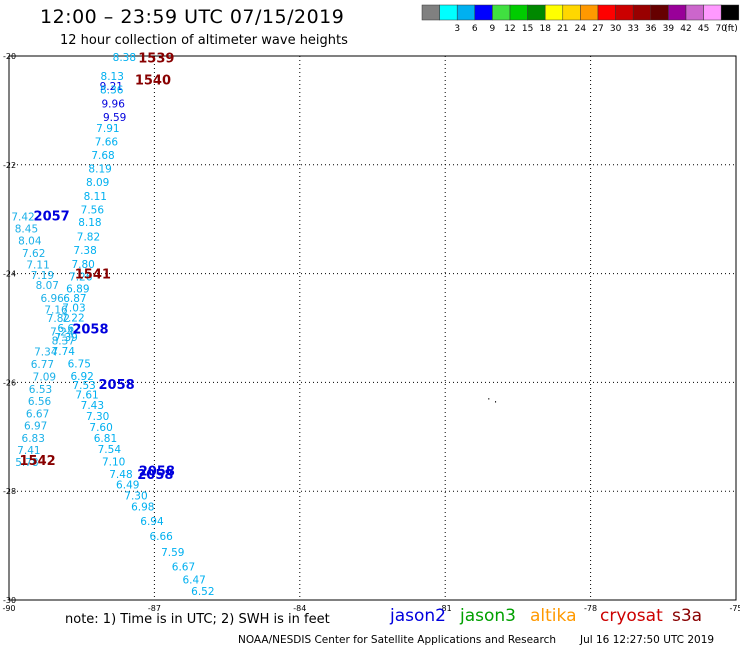  Describe the element at coordinates (63, 342) in the screenshot. I see `wave-height-label: 8.37` at that location.